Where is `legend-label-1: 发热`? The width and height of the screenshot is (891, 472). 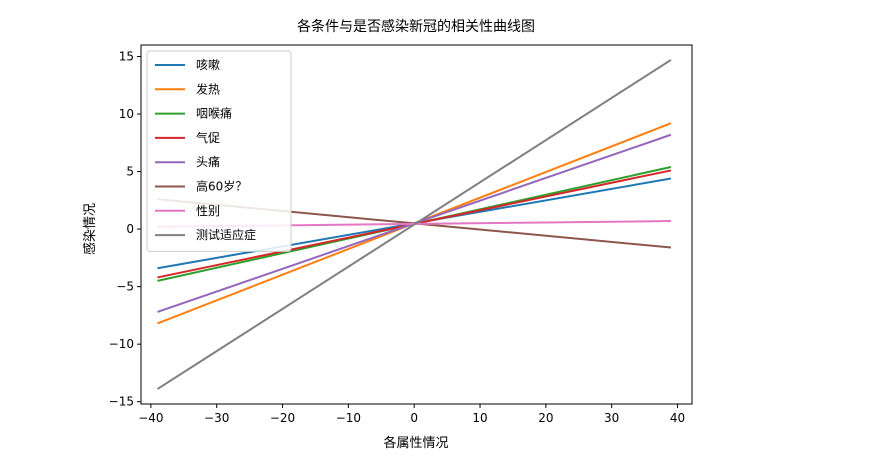
legend-label-1: 发热 is located at coordinates (208, 88).